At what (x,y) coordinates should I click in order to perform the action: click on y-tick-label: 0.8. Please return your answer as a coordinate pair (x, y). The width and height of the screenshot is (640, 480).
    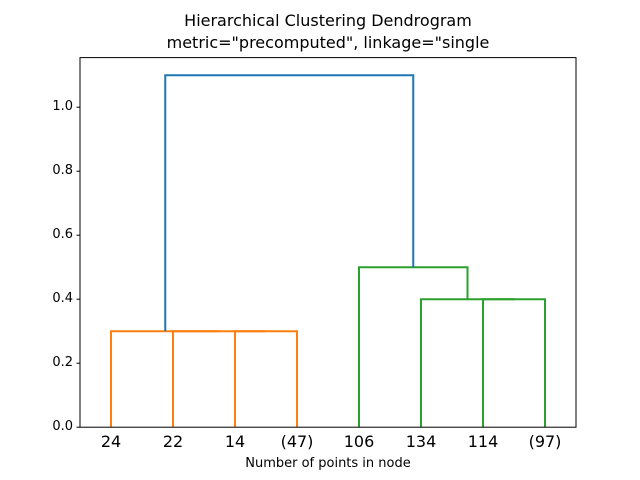
    Looking at the image, I should click on (62, 171).